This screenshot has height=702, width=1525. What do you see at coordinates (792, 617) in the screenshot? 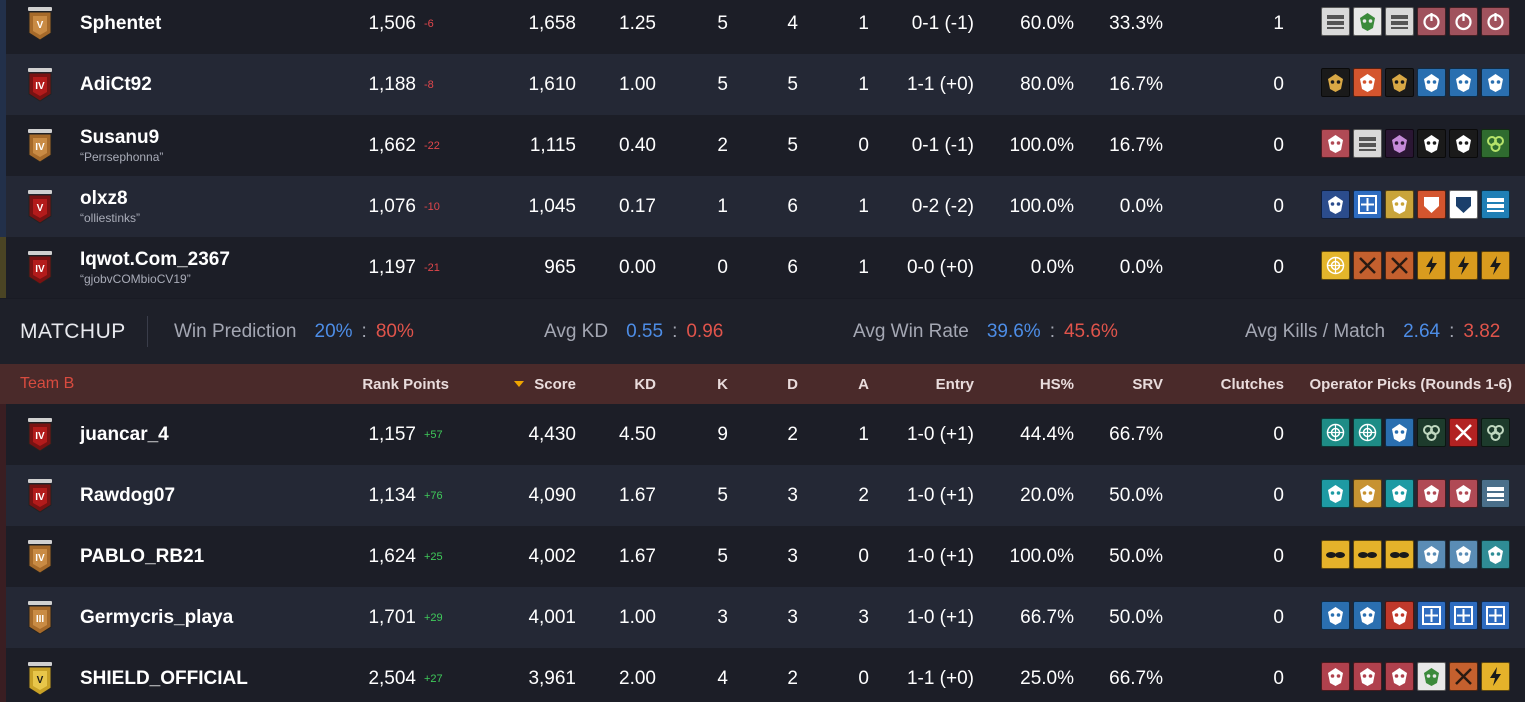
I see `deaths-value: 3` at bounding box center [792, 617].